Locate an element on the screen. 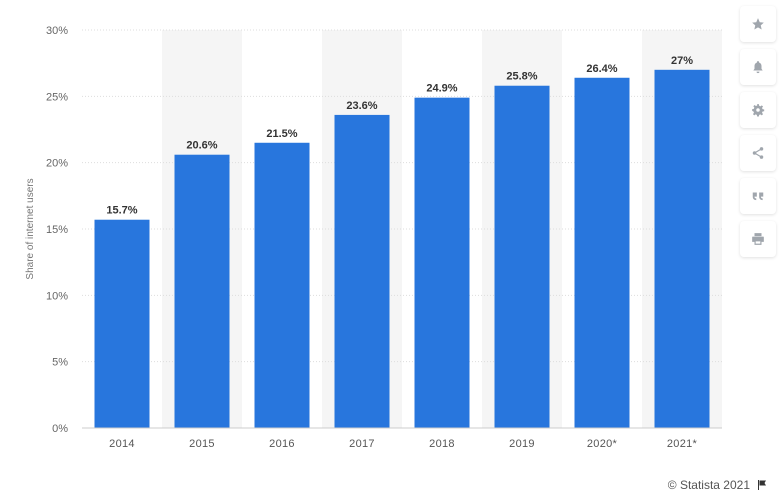  x-category-label: 2020* is located at coordinates (602, 444).